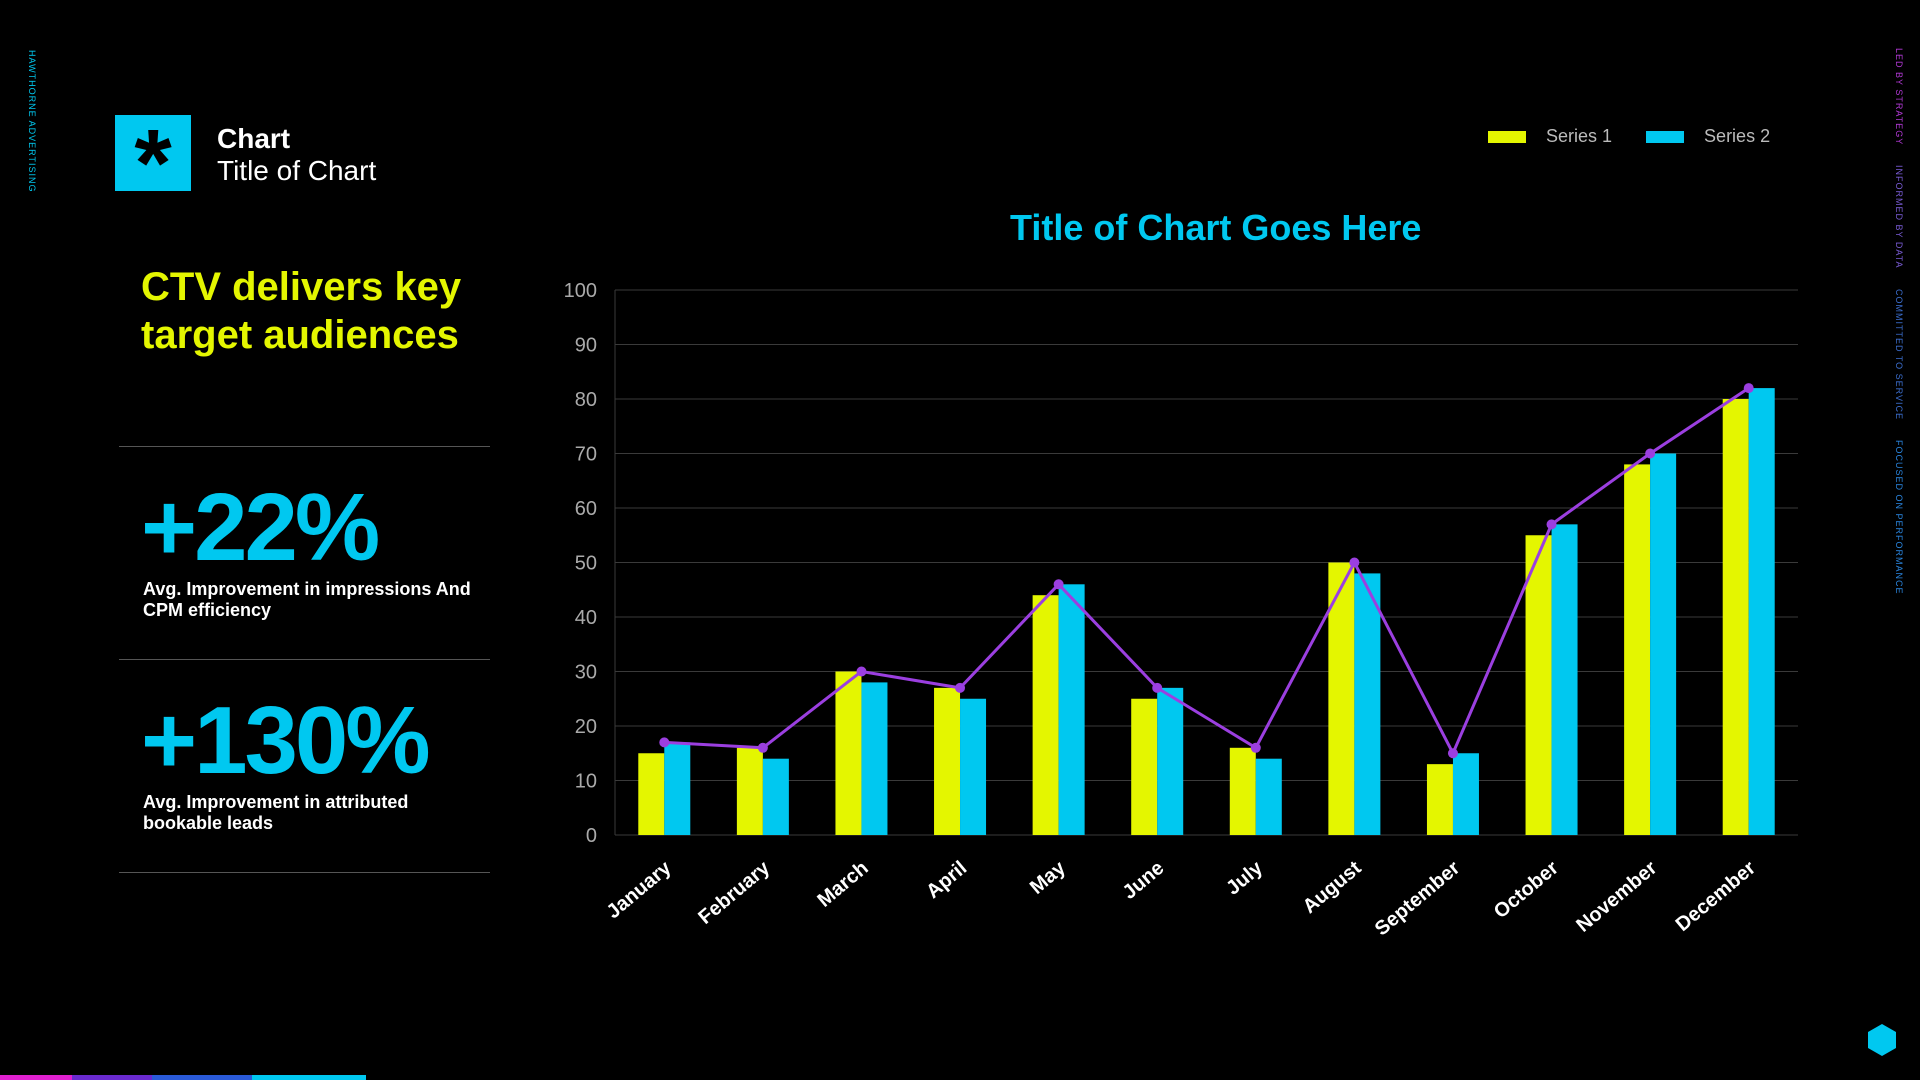 Image resolution: width=1920 pixels, height=1080 pixels. What do you see at coordinates (1579, 136) in the screenshot?
I see `legend-label-series-1: Series 1` at bounding box center [1579, 136].